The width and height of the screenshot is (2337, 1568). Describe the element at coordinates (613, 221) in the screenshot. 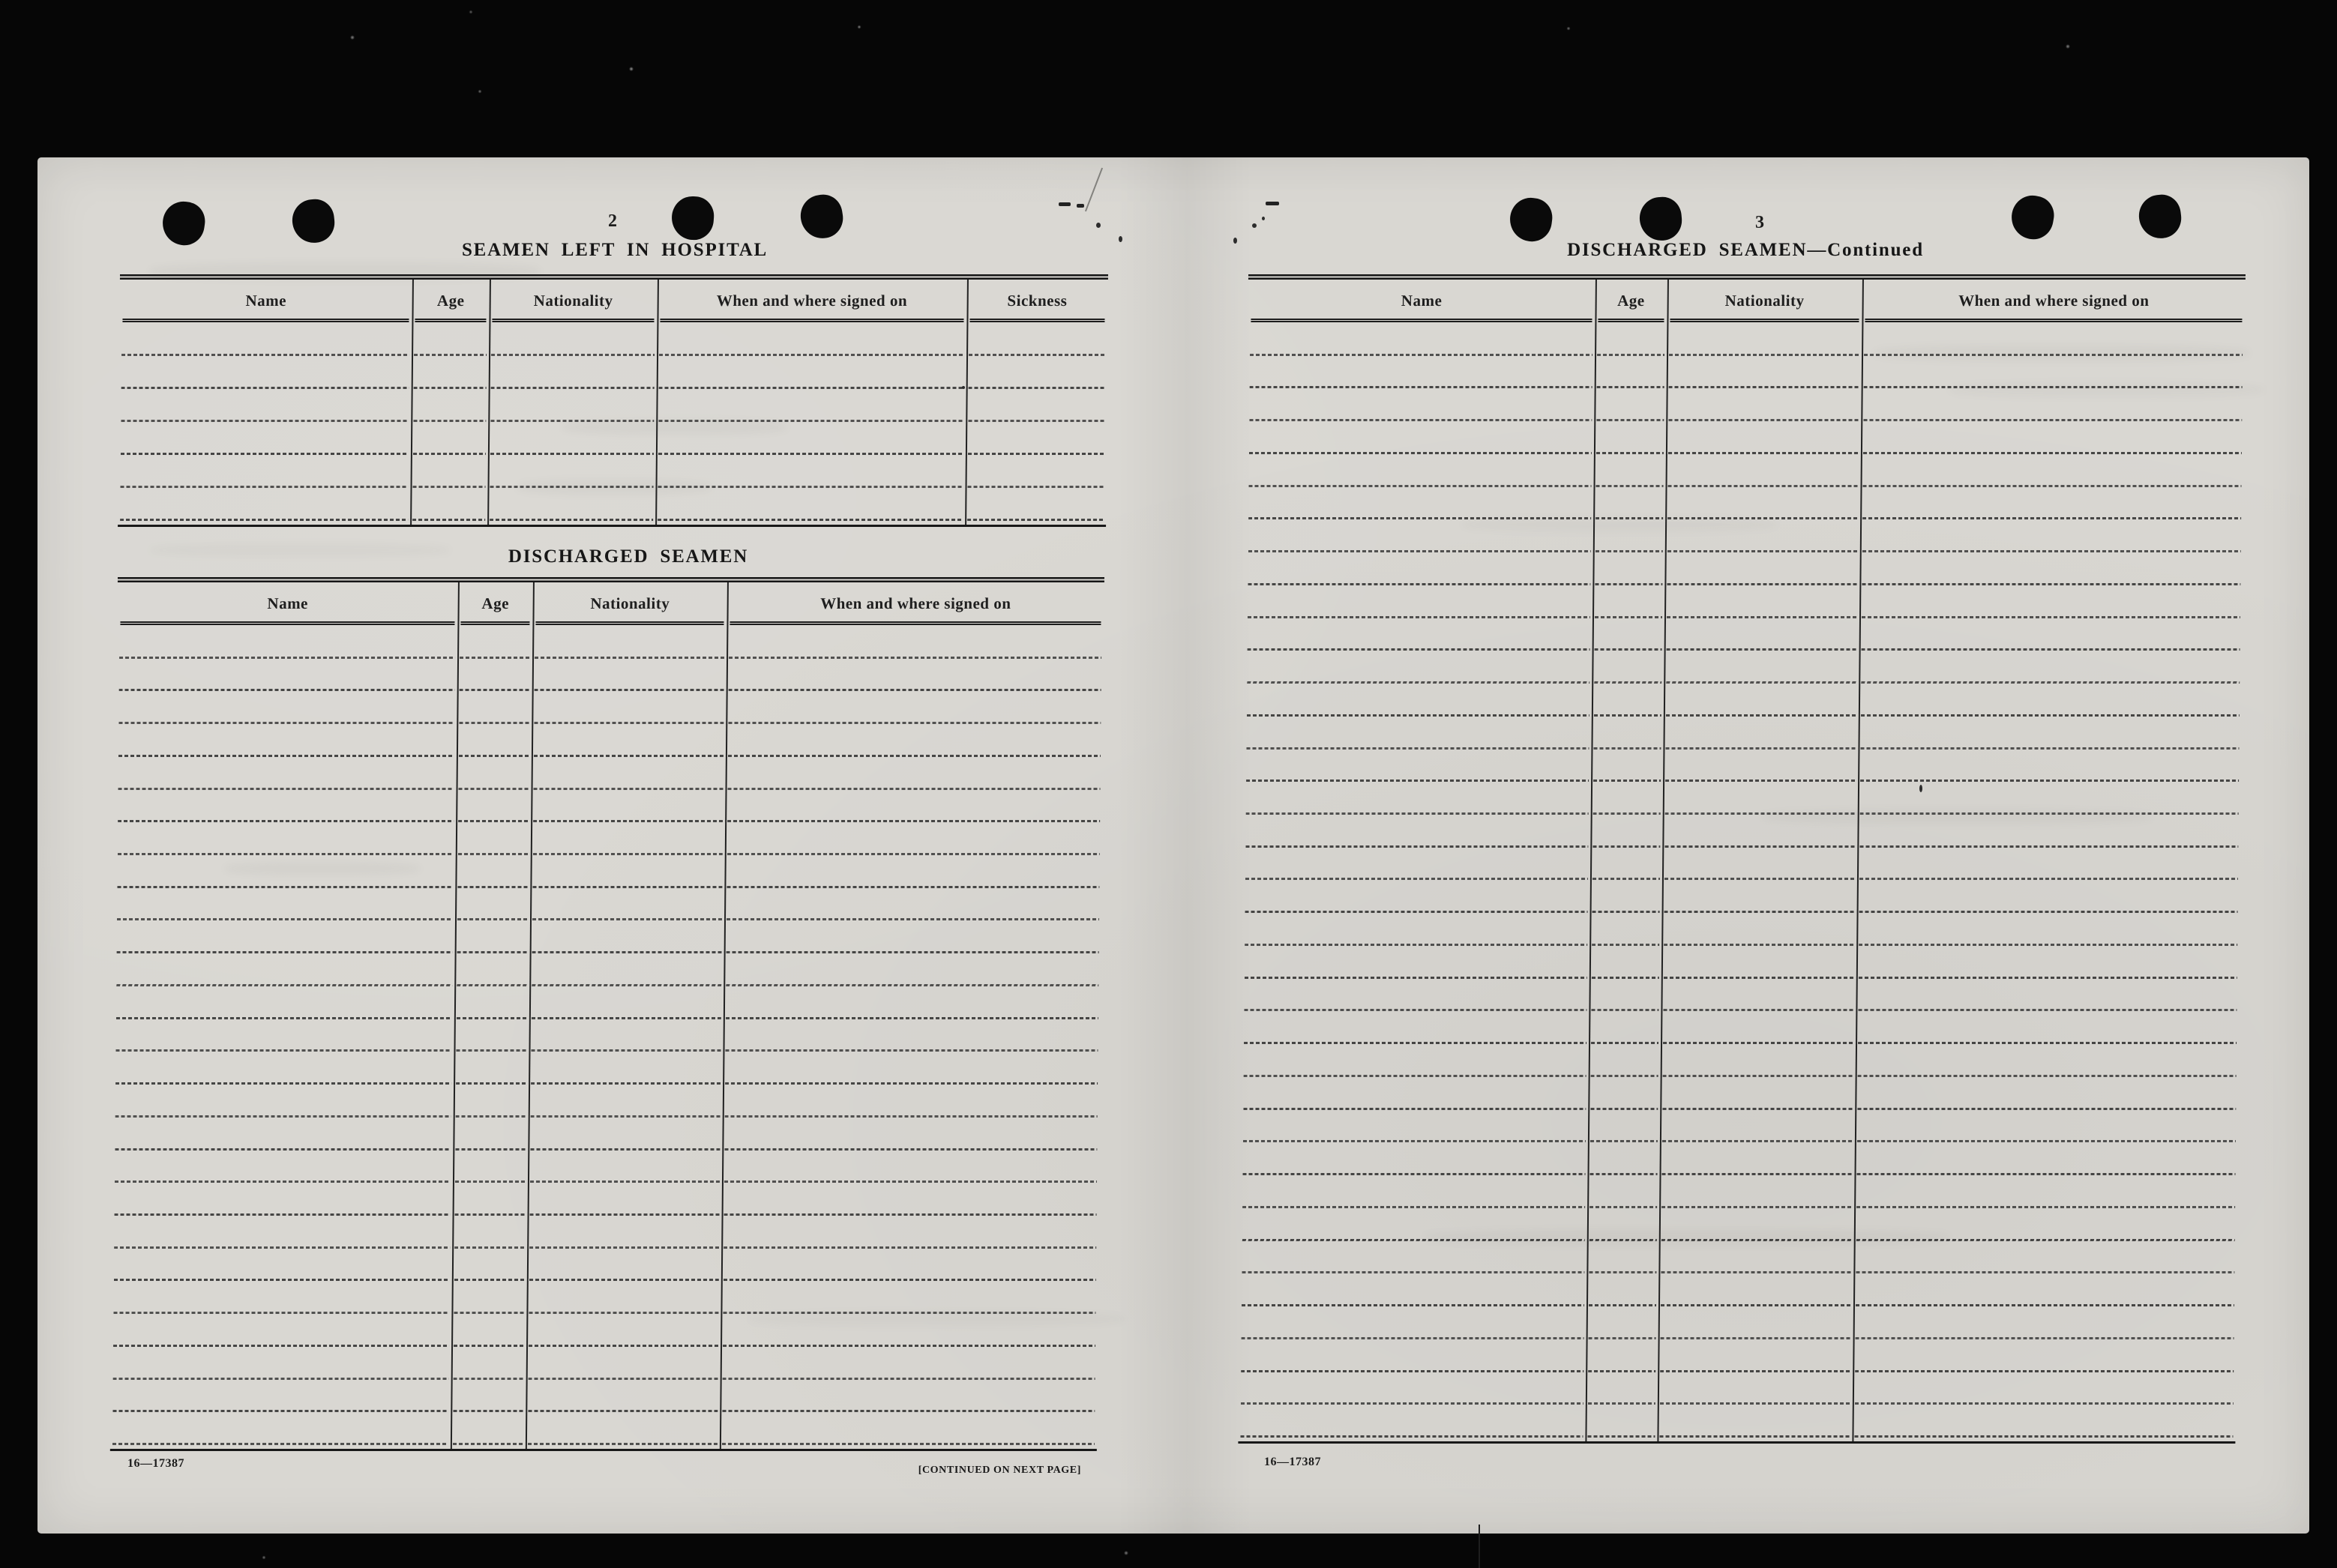

I see `left-page-number: 2` at that location.